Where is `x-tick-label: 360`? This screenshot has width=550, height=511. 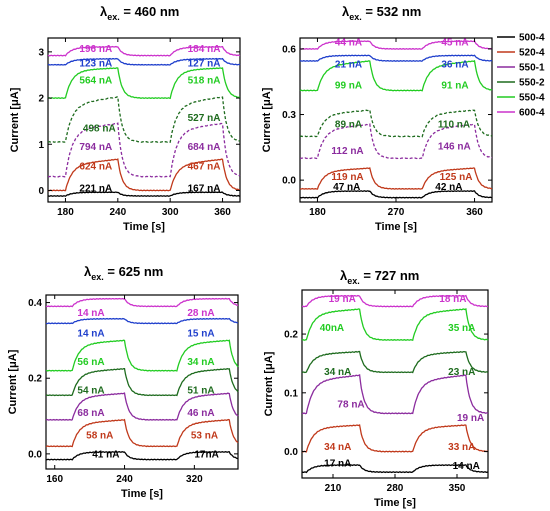
x-tick-label: 360 is located at coordinates (474, 212).